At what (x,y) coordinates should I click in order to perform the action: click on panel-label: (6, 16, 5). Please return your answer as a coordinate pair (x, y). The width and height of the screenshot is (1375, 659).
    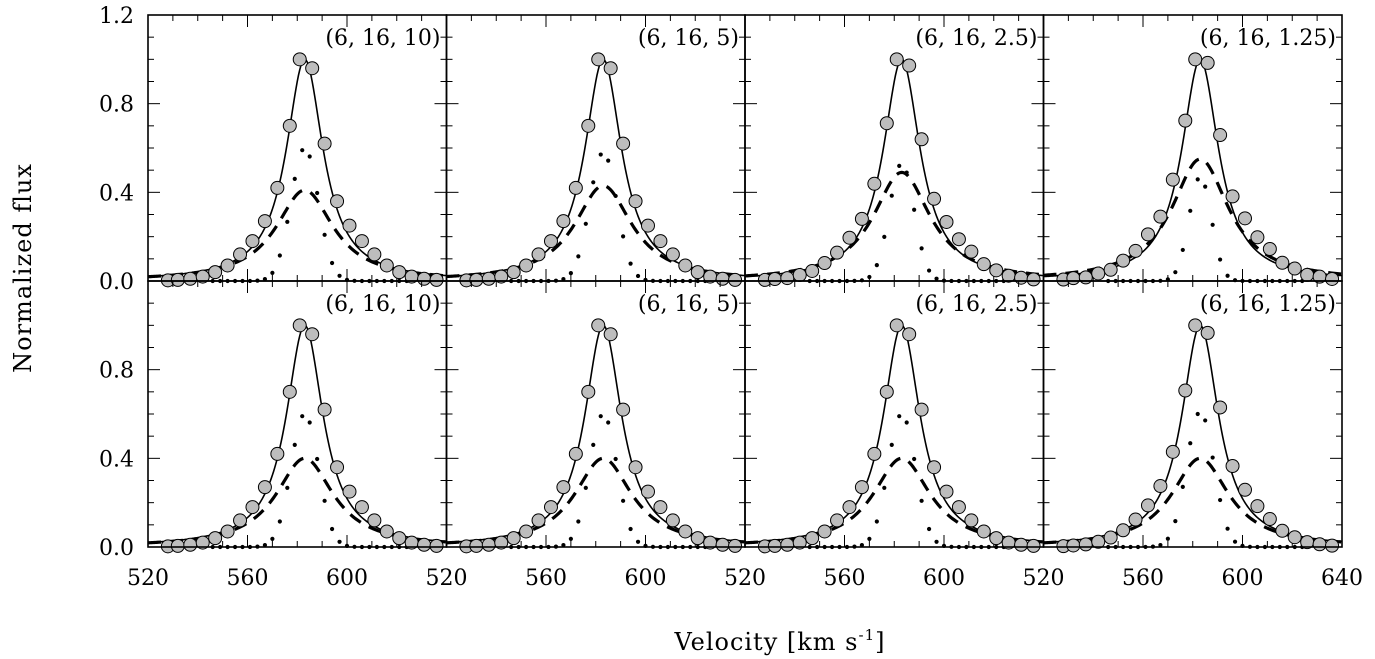
    Looking at the image, I should click on (688, 38).